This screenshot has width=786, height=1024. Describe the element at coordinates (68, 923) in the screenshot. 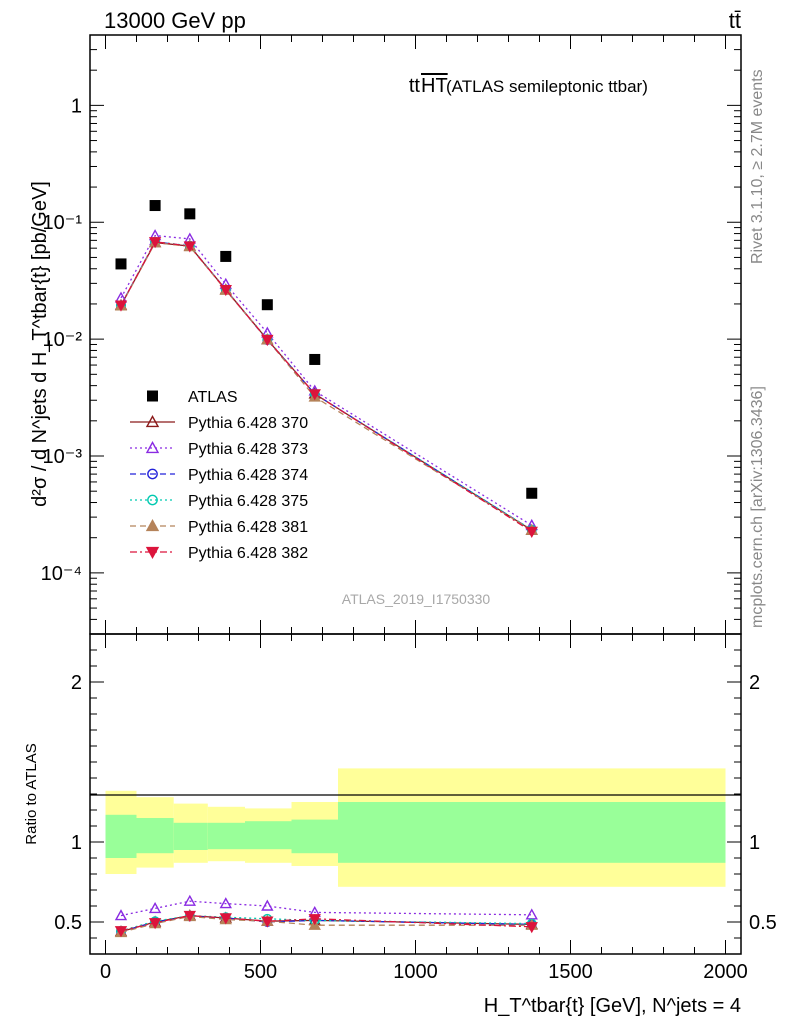

I see `y-tick-label-ratio: 0.5` at that location.